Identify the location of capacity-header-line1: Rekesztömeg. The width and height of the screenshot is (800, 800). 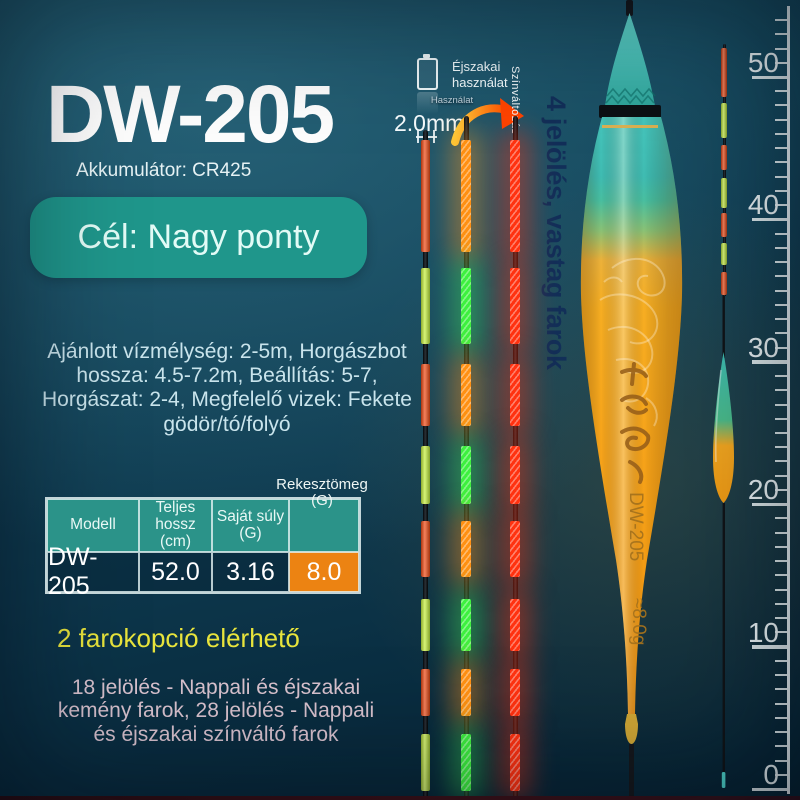
(322, 484).